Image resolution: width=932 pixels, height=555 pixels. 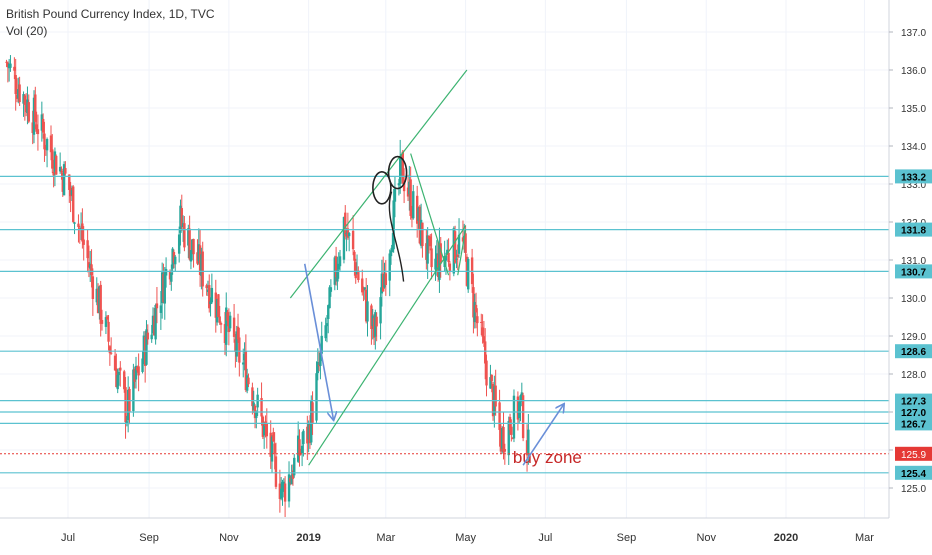 I want to click on current-price-label: 125.9, so click(x=913, y=455).